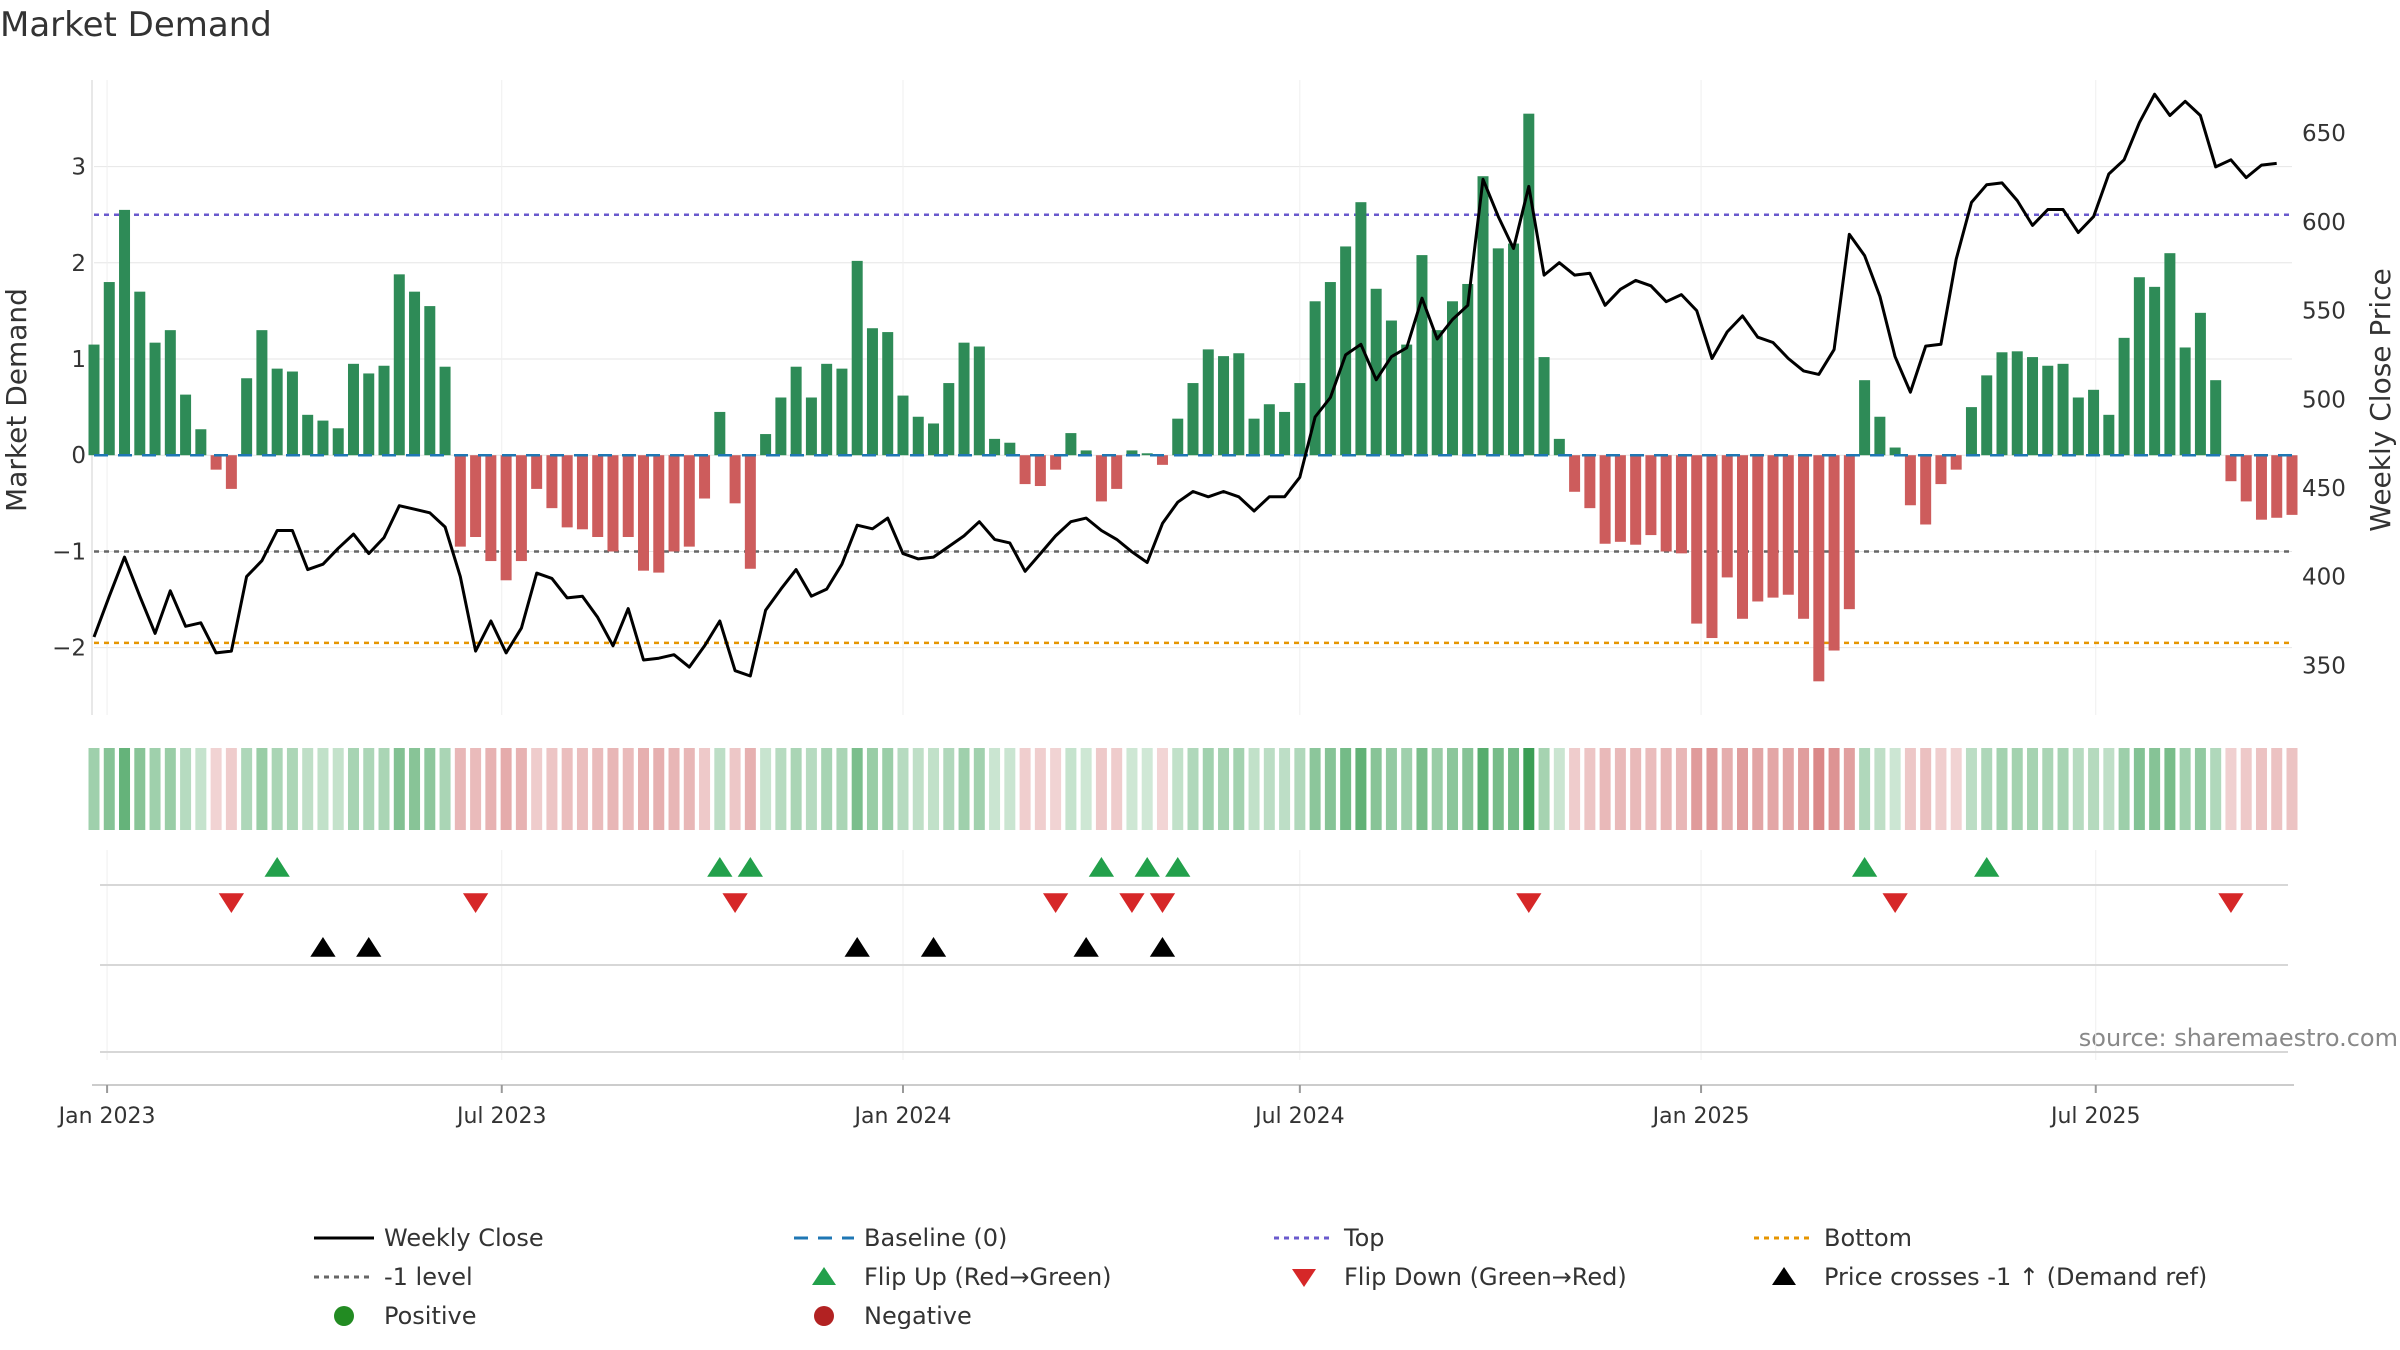 This screenshot has width=2400, height=1350. Describe the element at coordinates (2324, 134) in the screenshot. I see `right-tick-label: 650` at that location.